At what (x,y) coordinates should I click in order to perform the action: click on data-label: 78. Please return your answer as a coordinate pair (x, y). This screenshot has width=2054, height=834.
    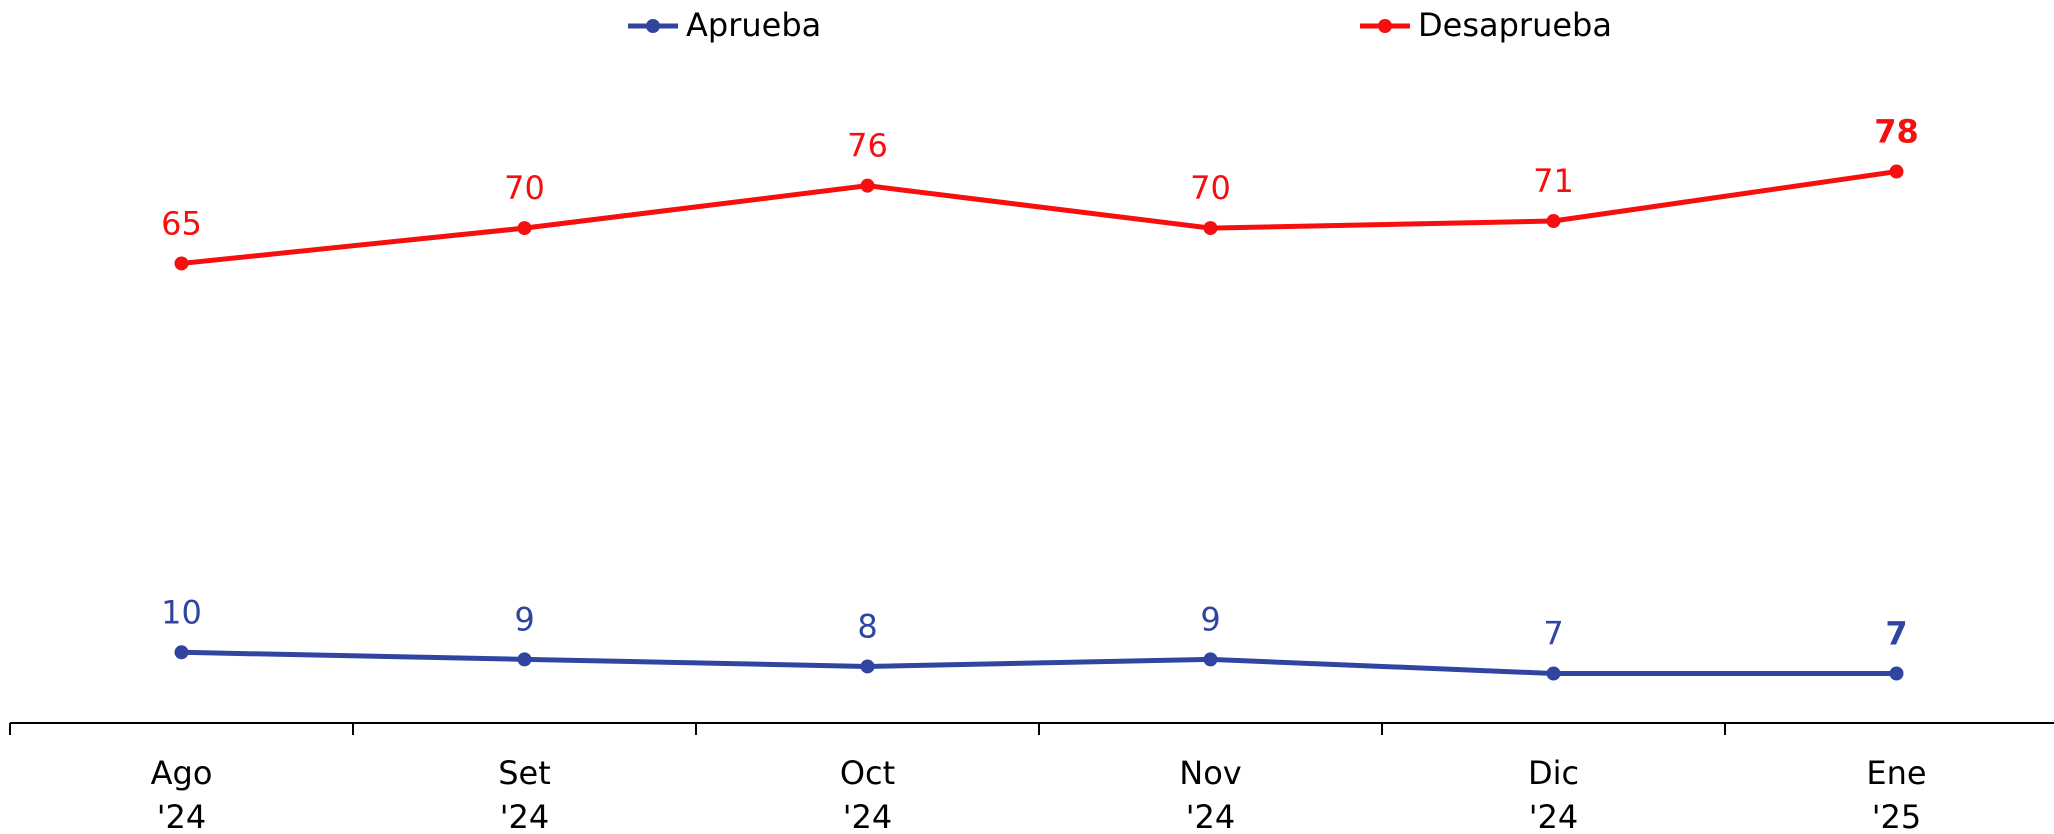
    Looking at the image, I should click on (1896, 132).